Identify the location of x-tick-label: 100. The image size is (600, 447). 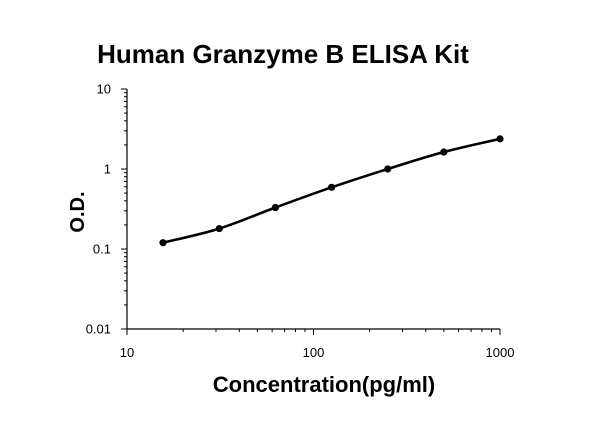
(314, 352).